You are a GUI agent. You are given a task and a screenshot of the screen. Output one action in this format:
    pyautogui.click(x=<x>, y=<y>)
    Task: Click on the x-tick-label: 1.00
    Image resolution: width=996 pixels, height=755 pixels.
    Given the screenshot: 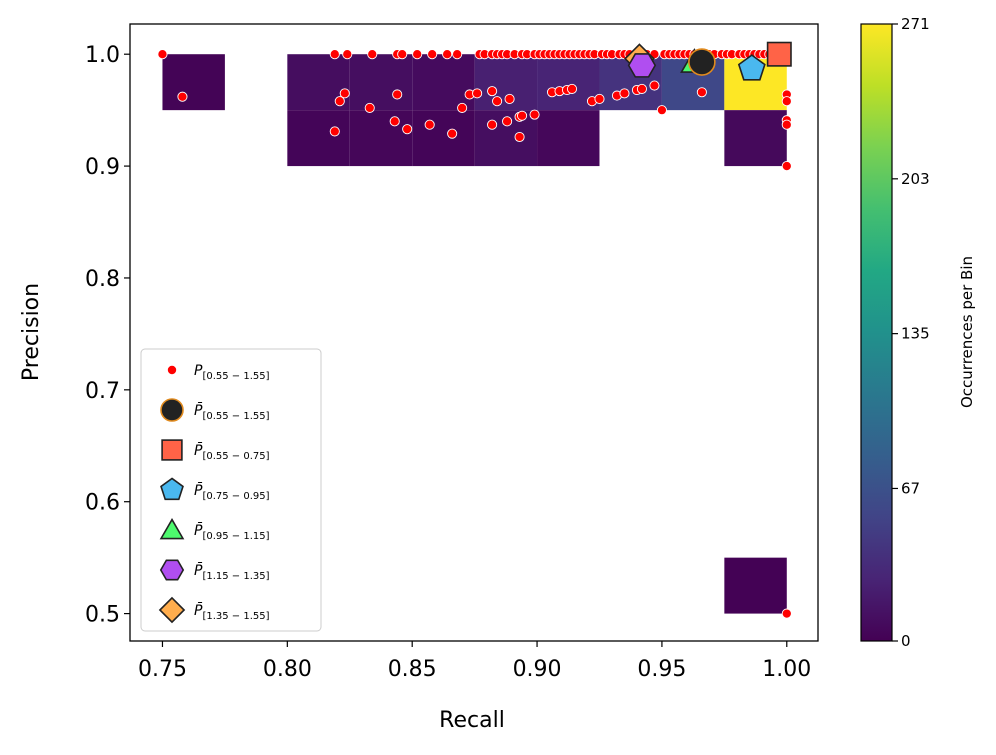 What is the action you would take?
    pyautogui.click(x=786, y=669)
    